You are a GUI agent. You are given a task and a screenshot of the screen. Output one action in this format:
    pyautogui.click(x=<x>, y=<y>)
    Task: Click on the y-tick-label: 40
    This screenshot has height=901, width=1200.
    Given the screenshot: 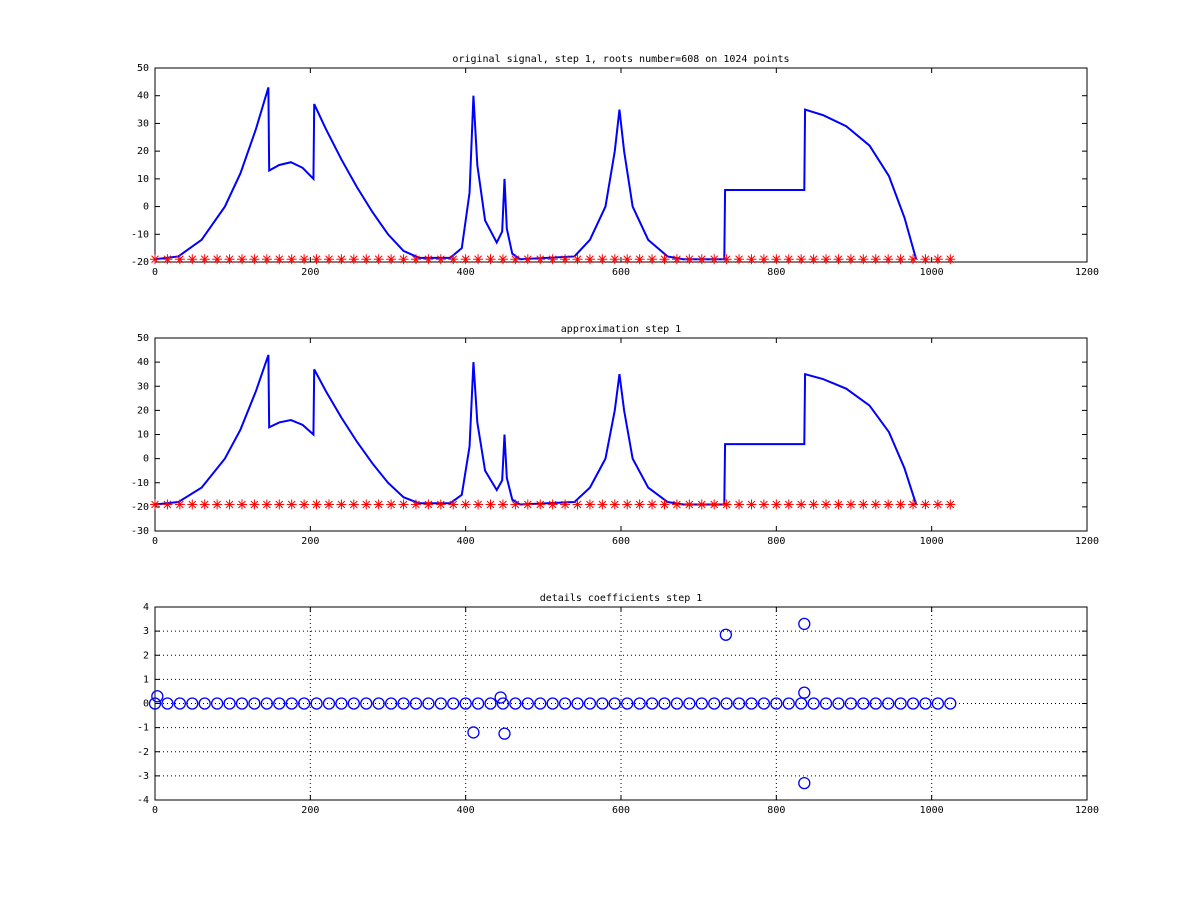 What is the action you would take?
    pyautogui.click(x=143, y=96)
    